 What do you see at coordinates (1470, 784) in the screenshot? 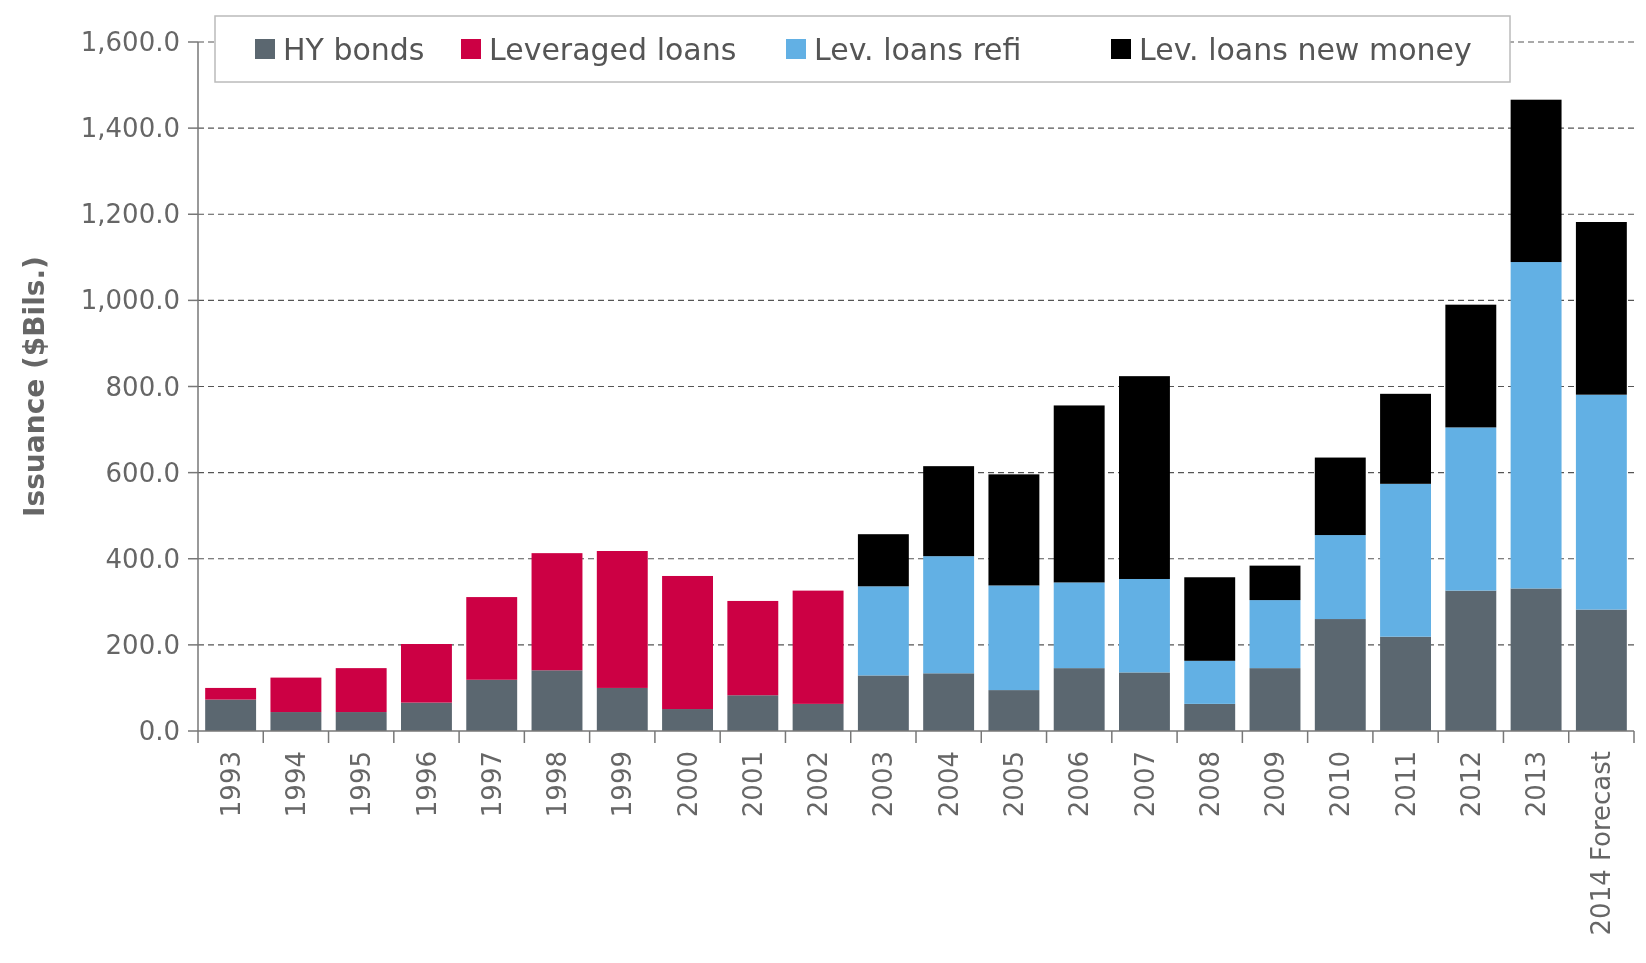
I see `x-tick-label: 2012` at bounding box center [1470, 784].